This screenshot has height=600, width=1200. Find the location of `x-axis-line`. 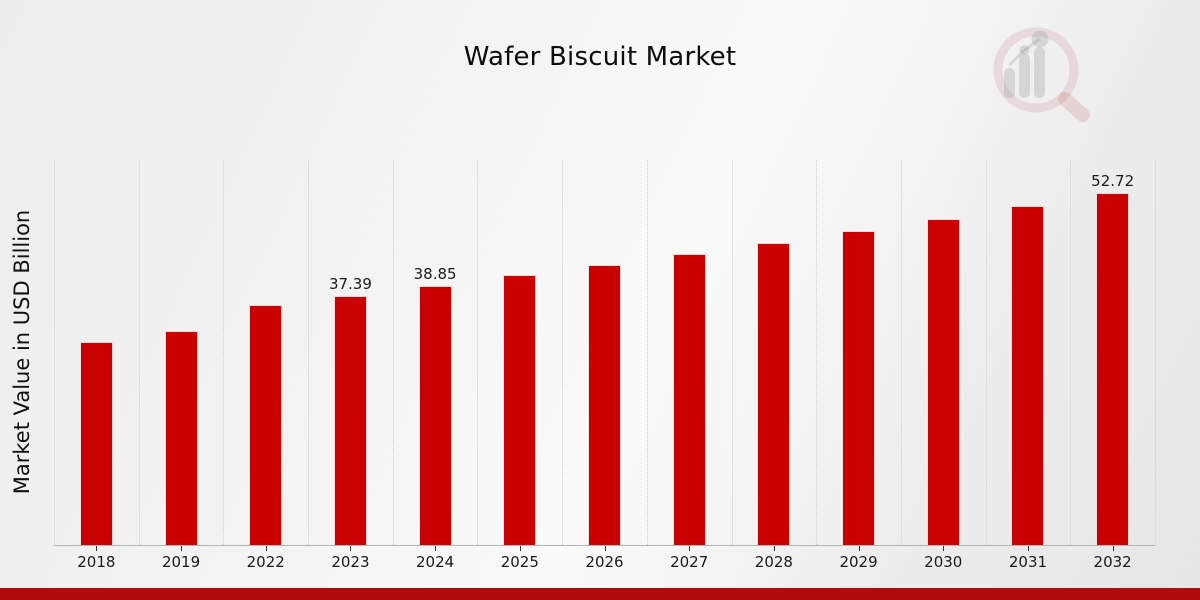

x-axis-line is located at coordinates (604, 545).